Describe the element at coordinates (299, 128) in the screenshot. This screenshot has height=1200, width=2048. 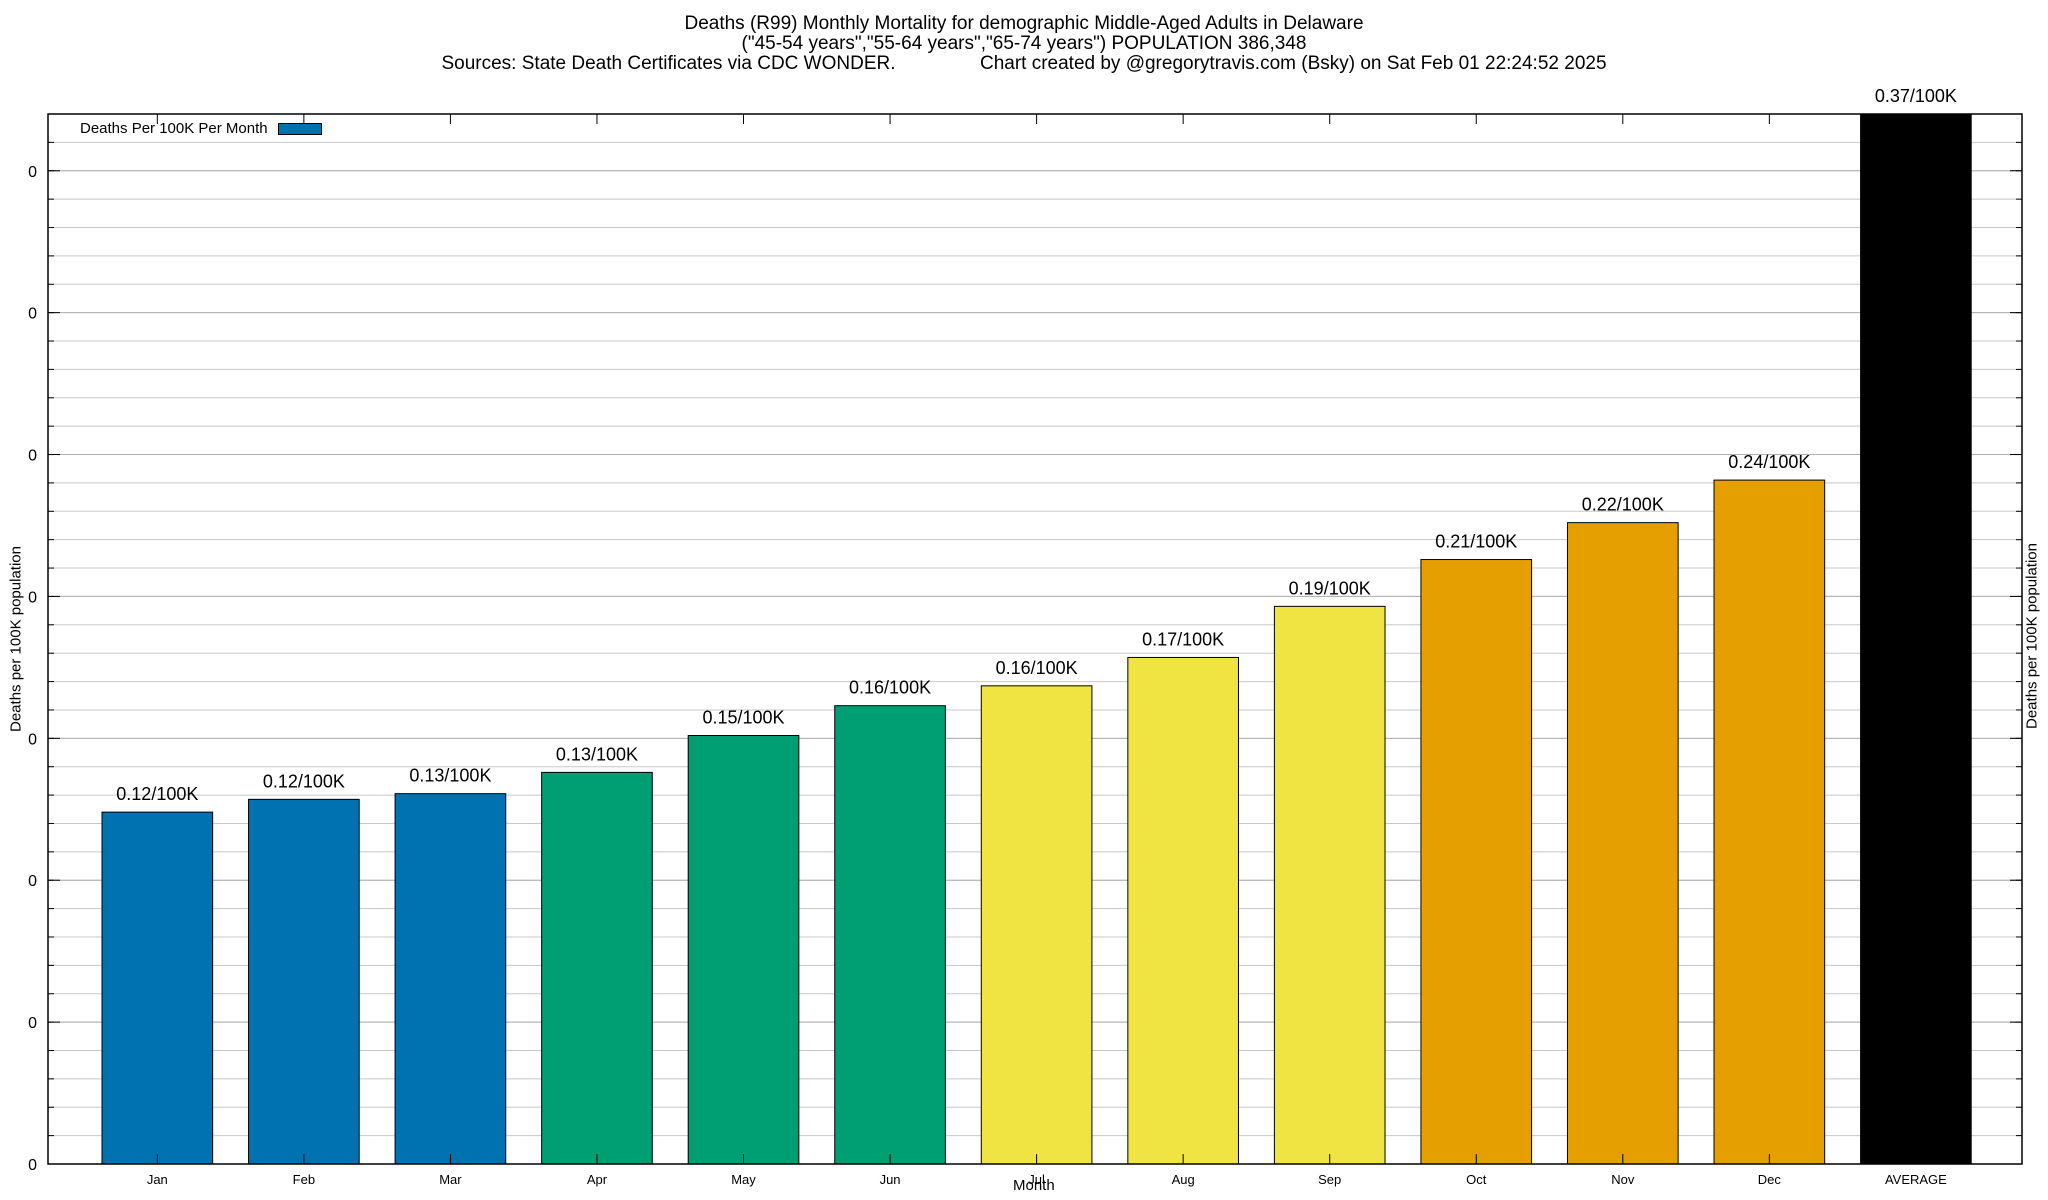
I see `legend-swatch` at that location.